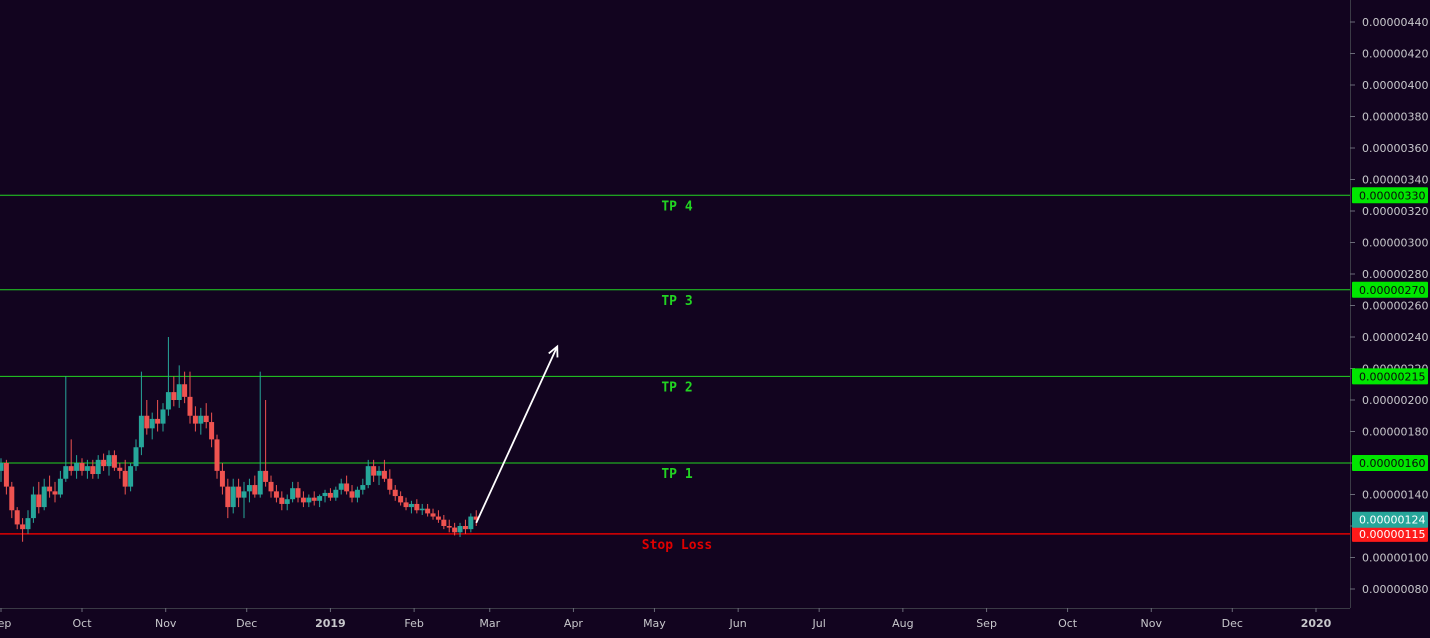  Describe the element at coordinates (489, 623) in the screenshot. I see `time-tick-label: Mar` at that location.